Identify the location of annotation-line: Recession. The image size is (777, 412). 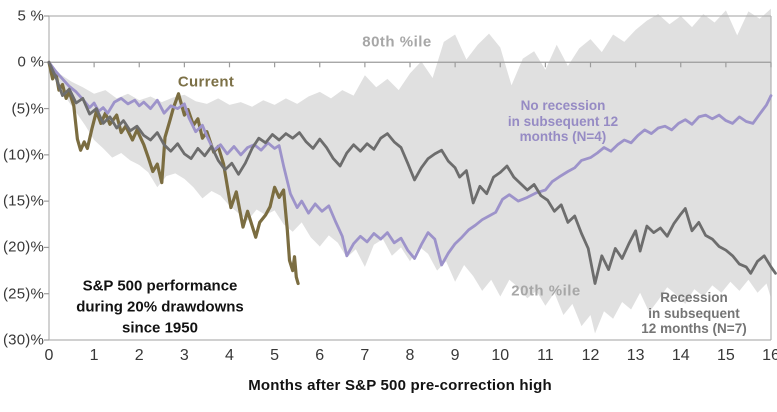
(694, 297).